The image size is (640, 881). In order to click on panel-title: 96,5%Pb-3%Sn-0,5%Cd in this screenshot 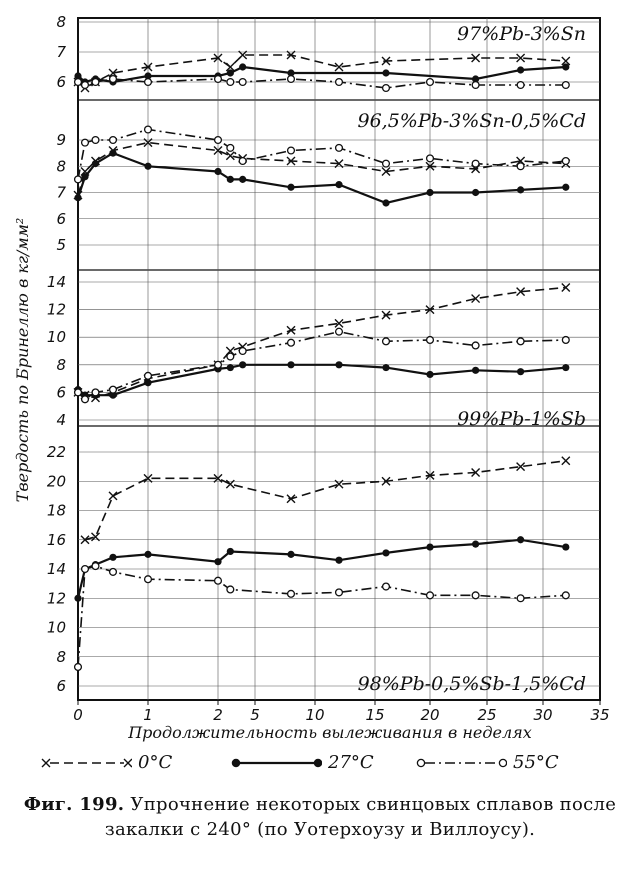, I will do `click(471, 121)`.